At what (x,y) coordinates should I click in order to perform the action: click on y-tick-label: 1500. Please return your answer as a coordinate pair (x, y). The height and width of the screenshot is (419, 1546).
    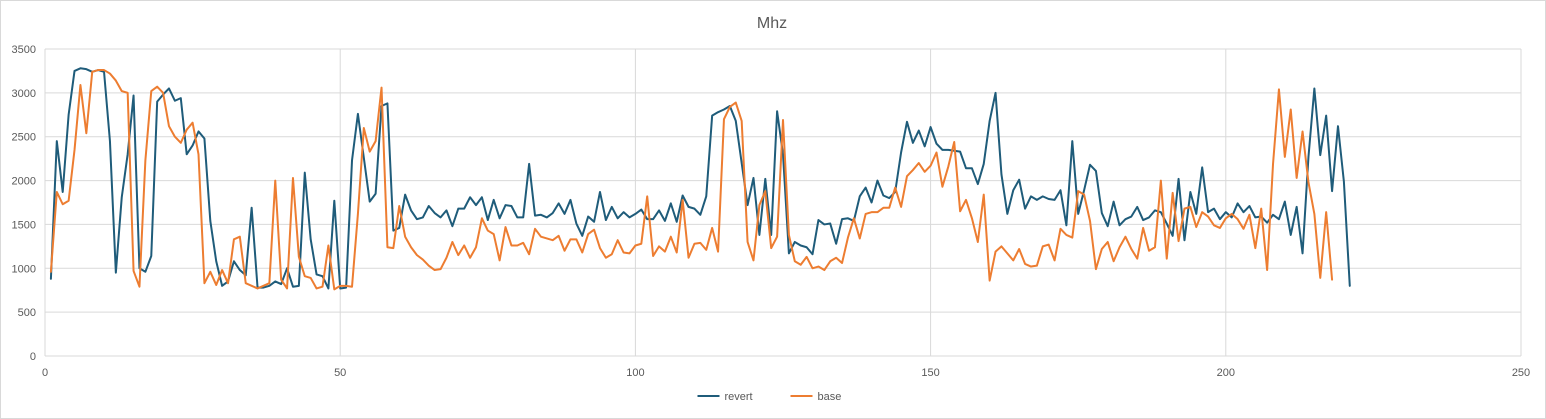
    Looking at the image, I should click on (24, 225).